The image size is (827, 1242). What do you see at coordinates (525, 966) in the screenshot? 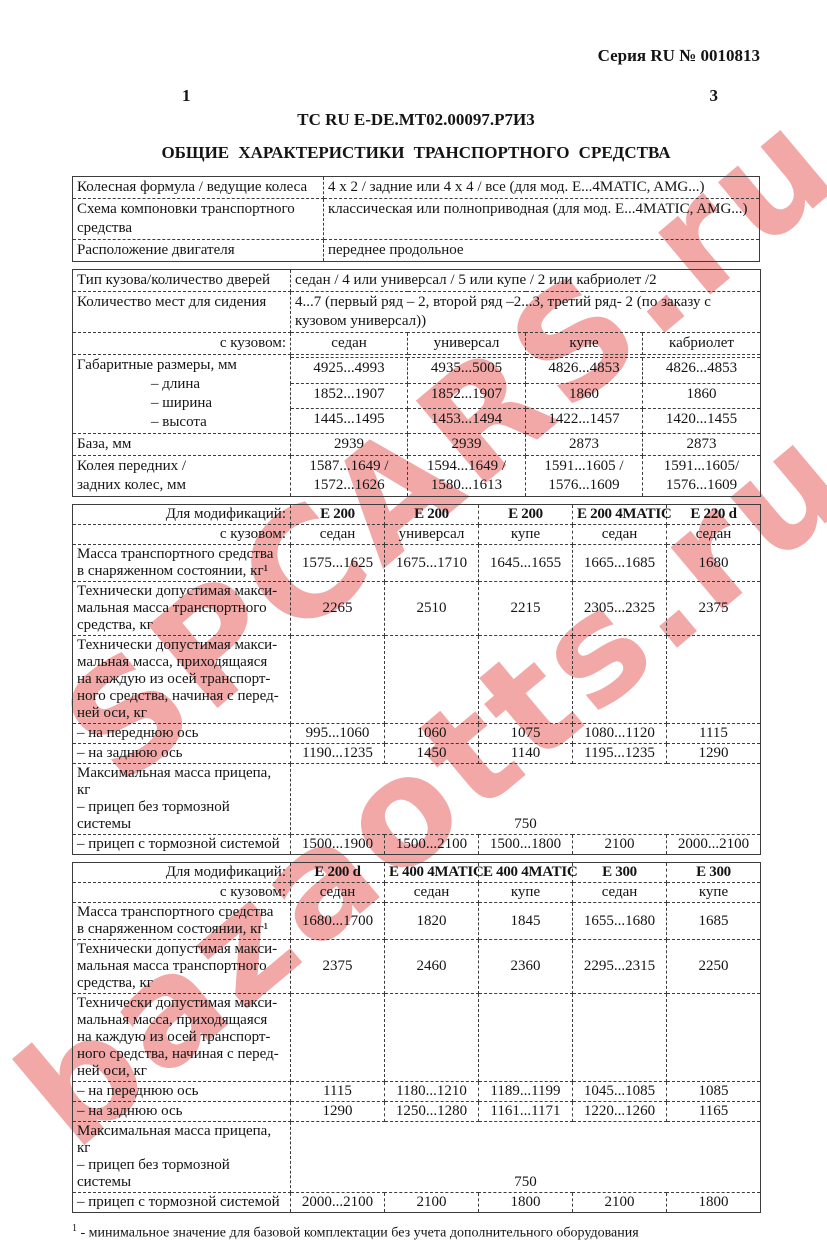
I see `value-cell: 2360` at bounding box center [525, 966].